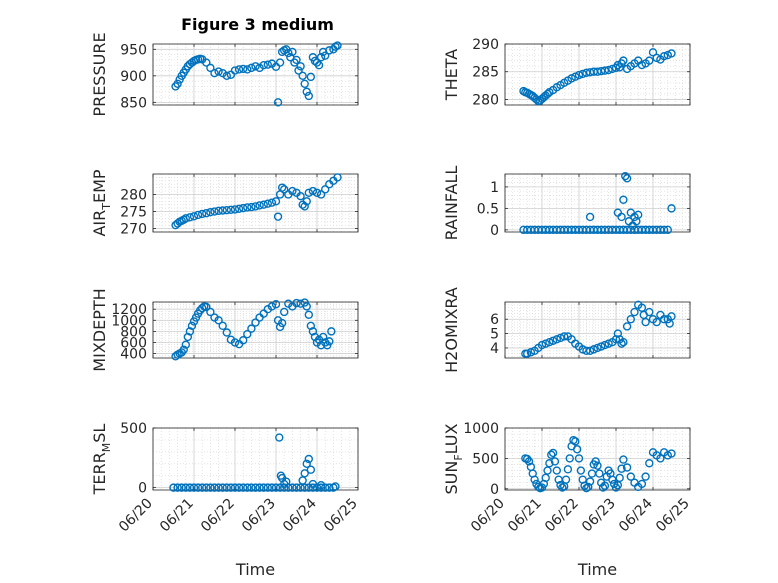  Describe the element at coordinates (129, 310) in the screenshot. I see `y-tick-label: 1200` at that location.